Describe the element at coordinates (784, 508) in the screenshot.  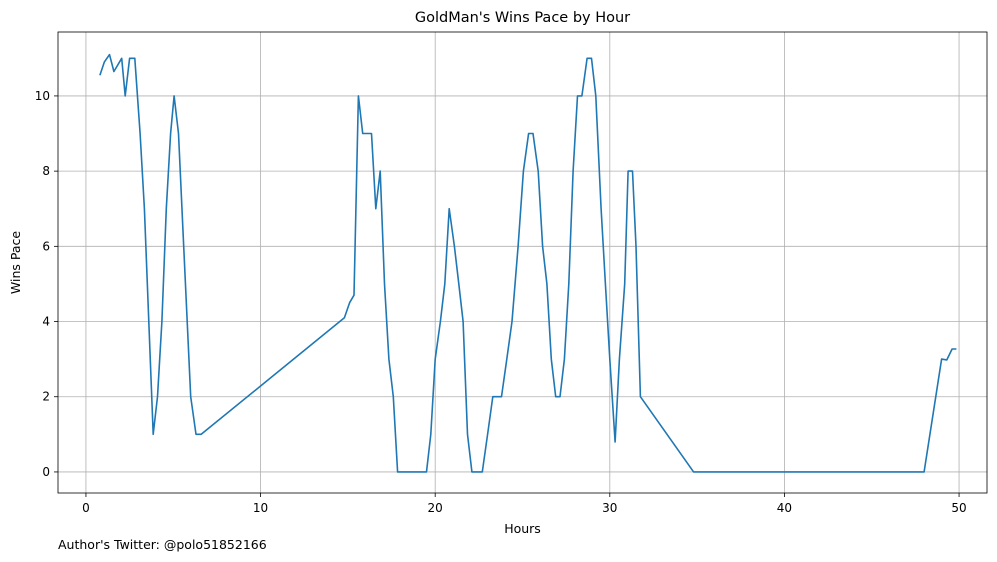
I see `x-tick-label: 40` at that location.